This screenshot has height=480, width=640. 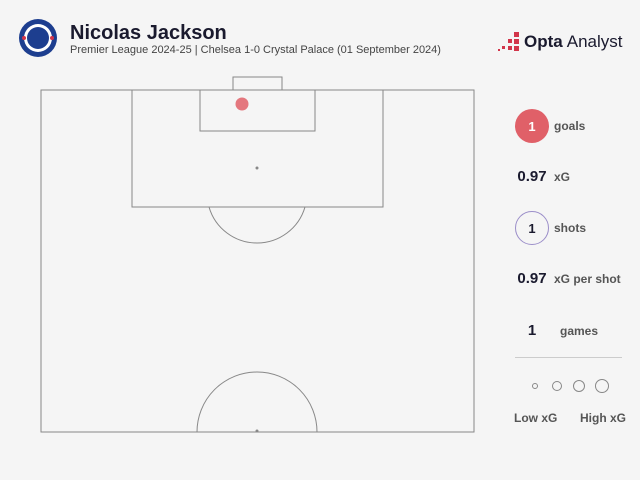 I want to click on chelsea-crest-logo, so click(x=38, y=38).